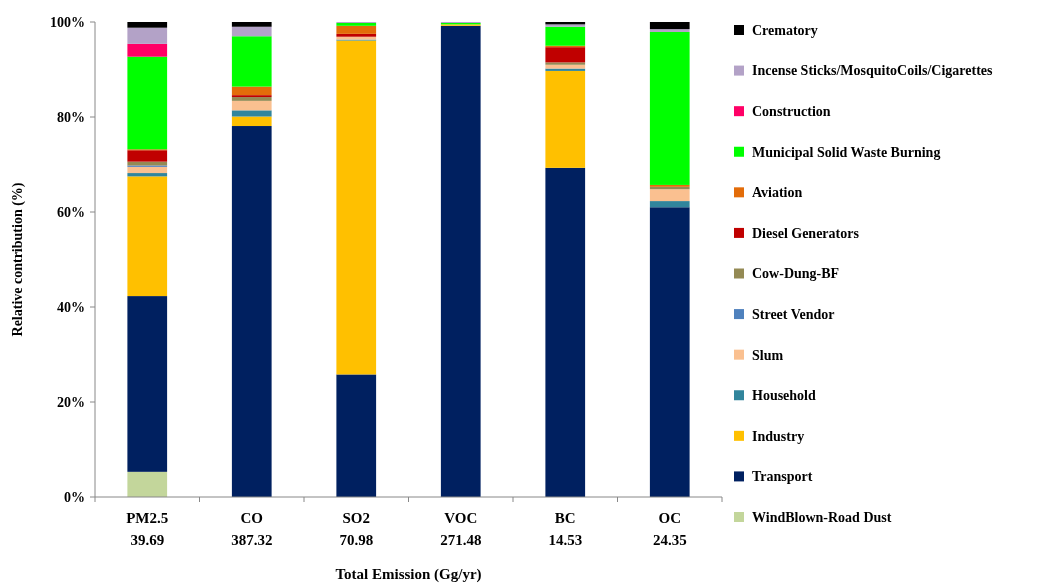  I want to click on y-tick-label: 40%, so click(71, 307).